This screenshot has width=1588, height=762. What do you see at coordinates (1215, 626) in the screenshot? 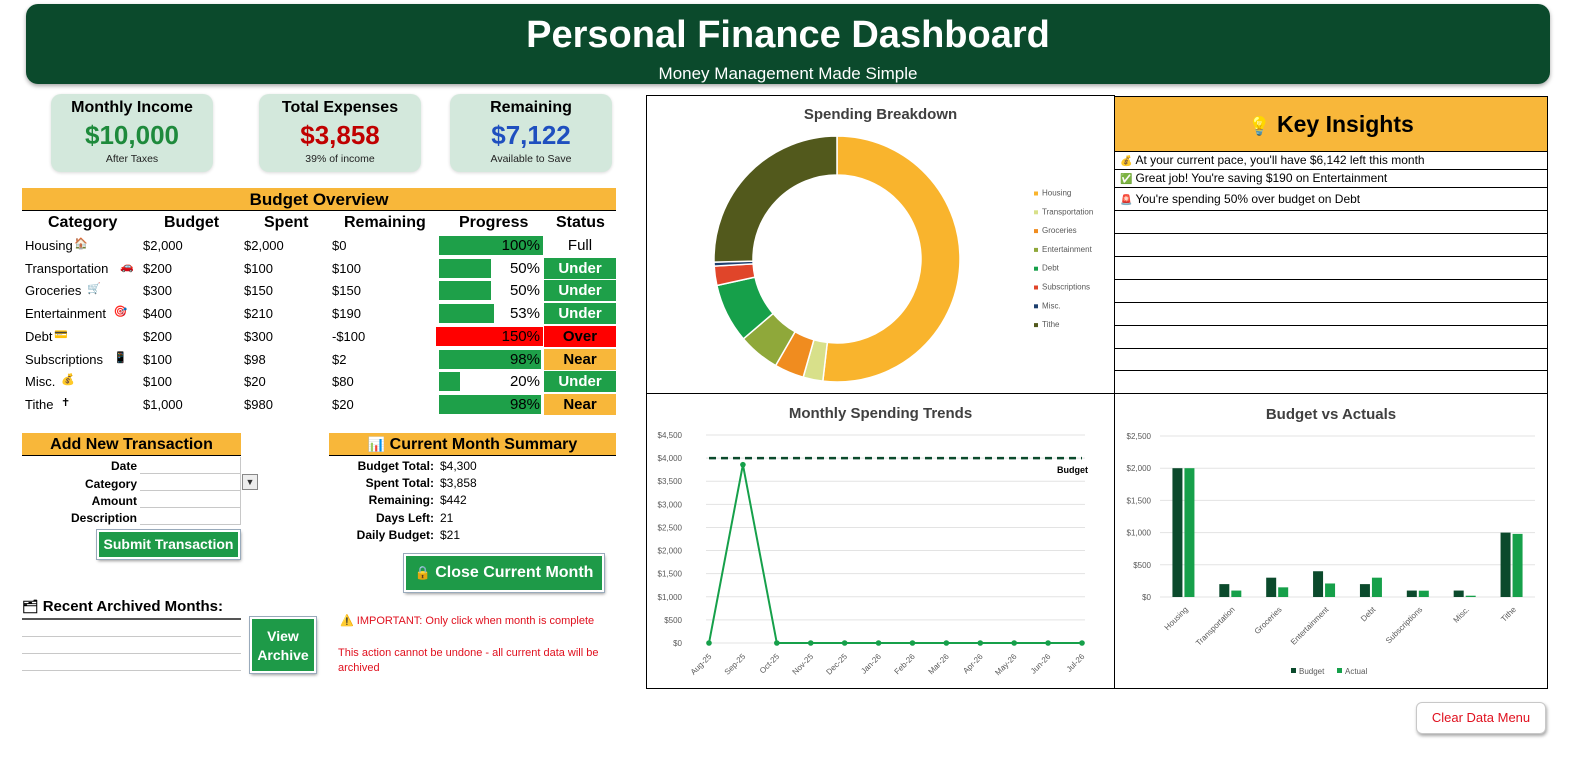
I see `x-tick-label: Transportation` at bounding box center [1215, 626].